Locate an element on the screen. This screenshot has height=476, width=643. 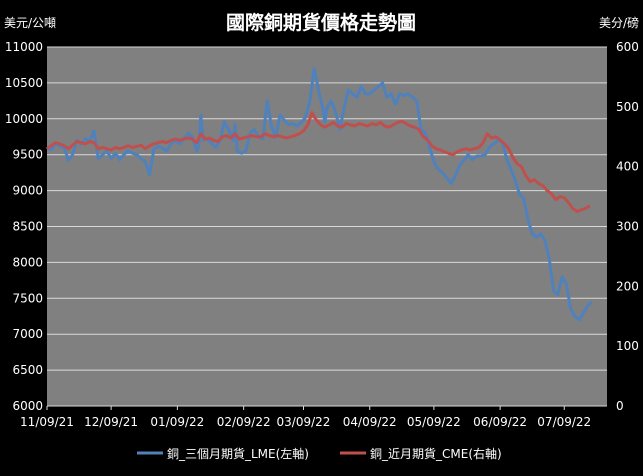
chart-title: 國際銅期貨價格走勢圖 is located at coordinates (321, 22).